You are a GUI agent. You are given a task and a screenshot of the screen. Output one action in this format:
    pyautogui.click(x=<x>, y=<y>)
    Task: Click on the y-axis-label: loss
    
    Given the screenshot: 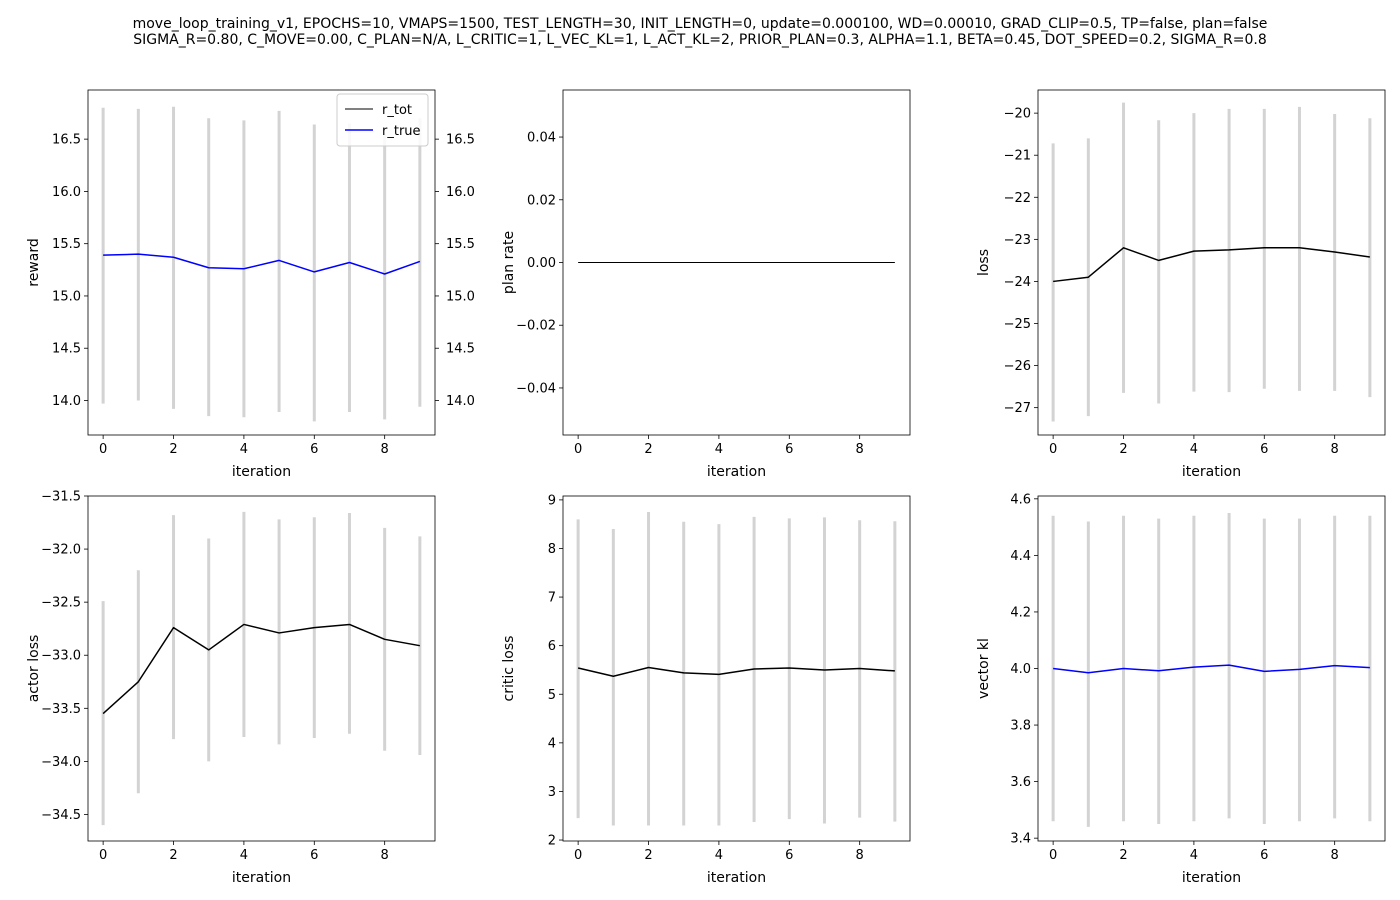 What is the action you would take?
    pyautogui.click(x=984, y=262)
    